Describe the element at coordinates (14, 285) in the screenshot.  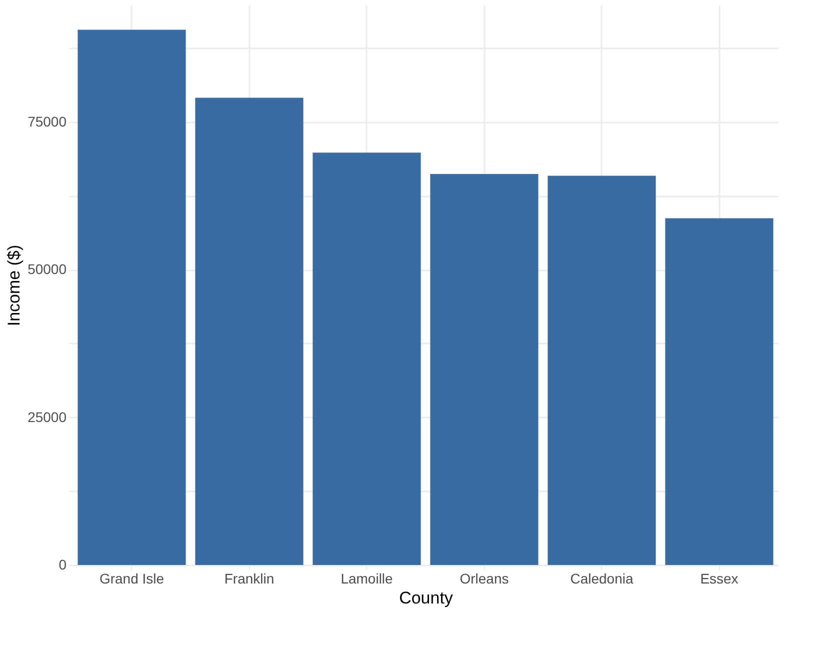
I see `y-axis-title: Income ($)` at that location.